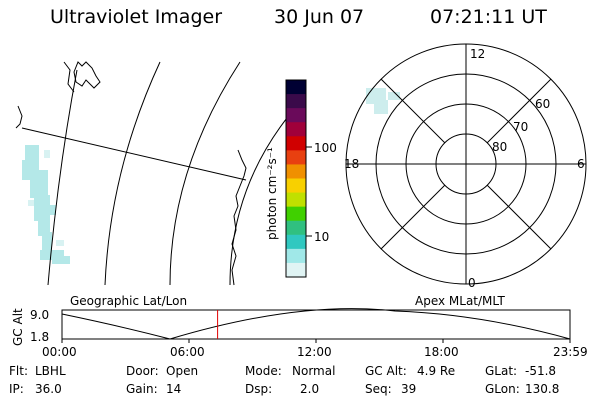 This screenshot has width=600, height=400. Describe the element at coordinates (263, 371) in the screenshot. I see `info-mode-key: Mode:` at that location.